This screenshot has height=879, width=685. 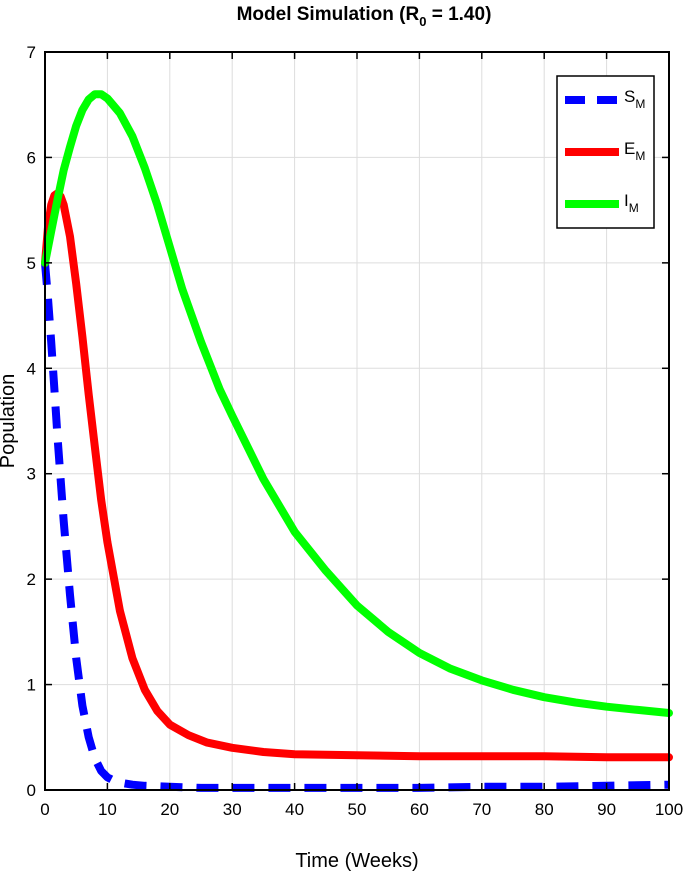 What do you see at coordinates (169, 809) in the screenshot?
I see `x-tick-label: 20` at bounding box center [169, 809].